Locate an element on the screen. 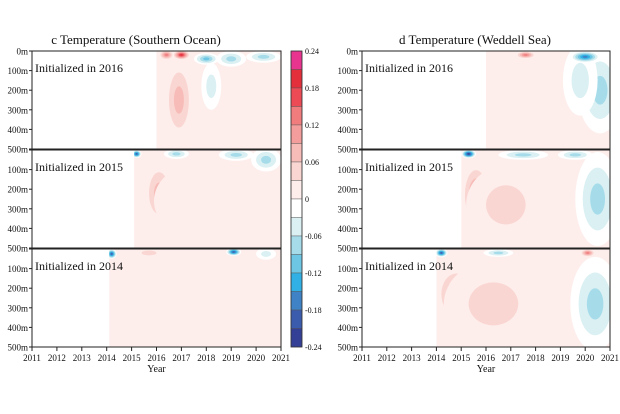 This screenshot has width=620, height=414. panel-label: Initialized in 2016 is located at coordinates (409, 68).